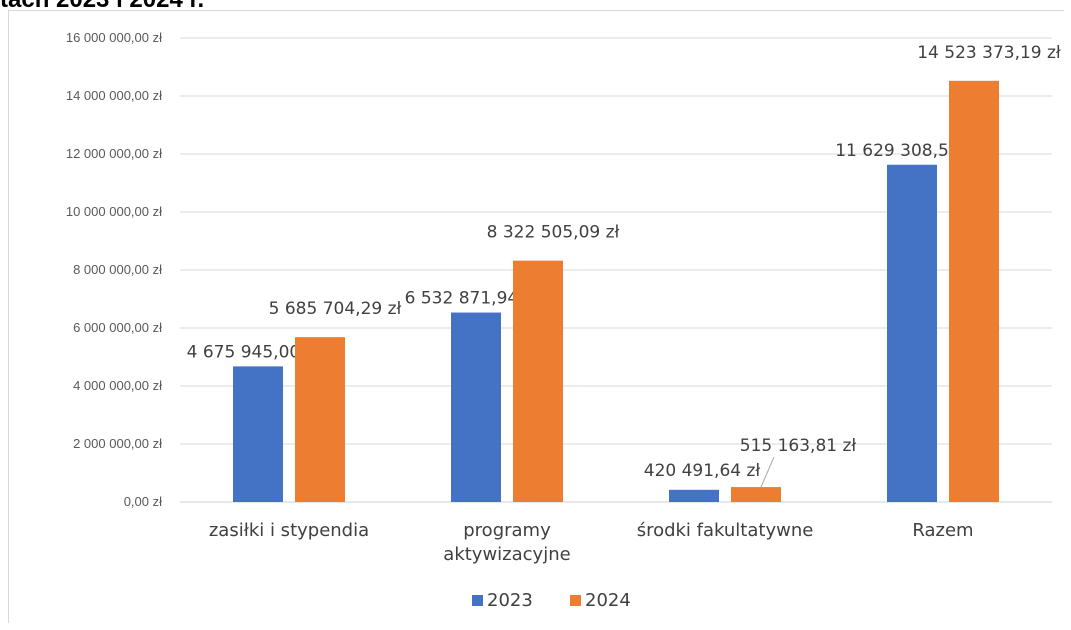  What do you see at coordinates (117, 443) in the screenshot?
I see `y-tick-label: 2 000 000,00 zł` at bounding box center [117, 443].